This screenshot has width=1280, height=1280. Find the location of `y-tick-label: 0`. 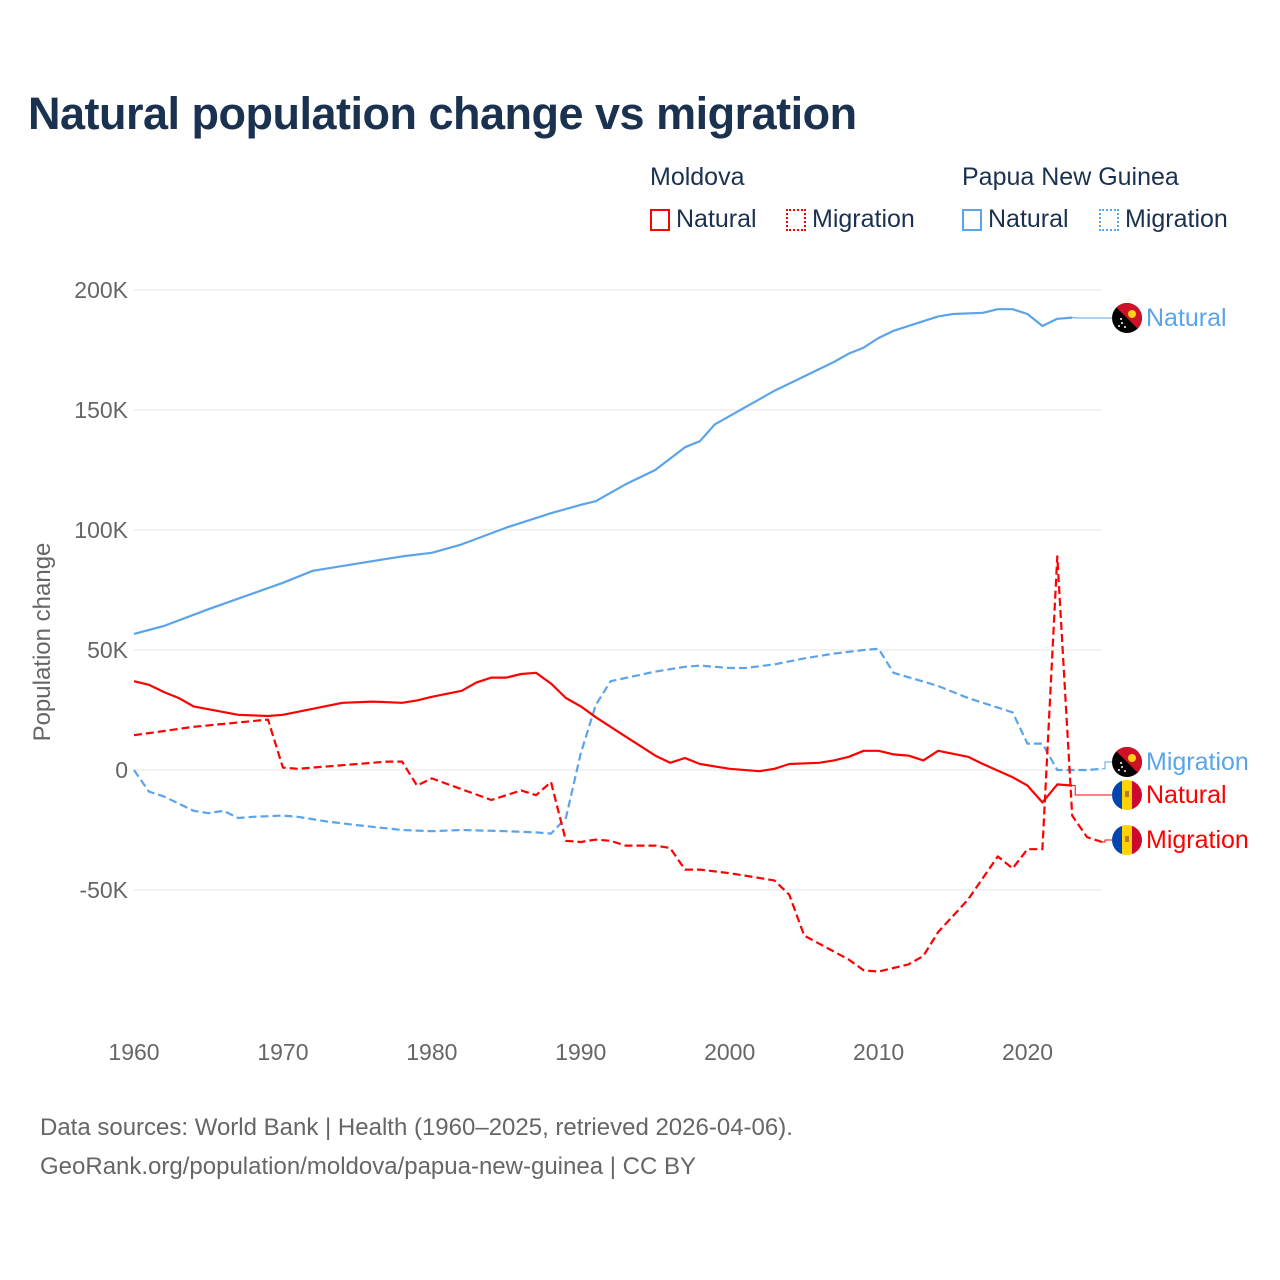

y-tick-label: 0 is located at coordinates (121, 770).